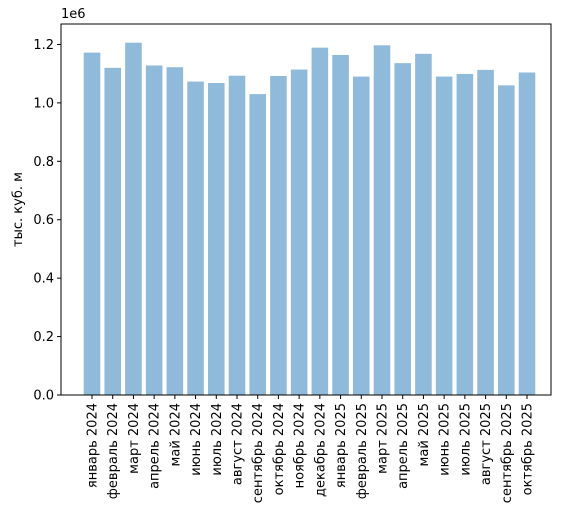  Describe the element at coordinates (155, 446) in the screenshot. I see `x-tick-label: апрель 2024` at that location.